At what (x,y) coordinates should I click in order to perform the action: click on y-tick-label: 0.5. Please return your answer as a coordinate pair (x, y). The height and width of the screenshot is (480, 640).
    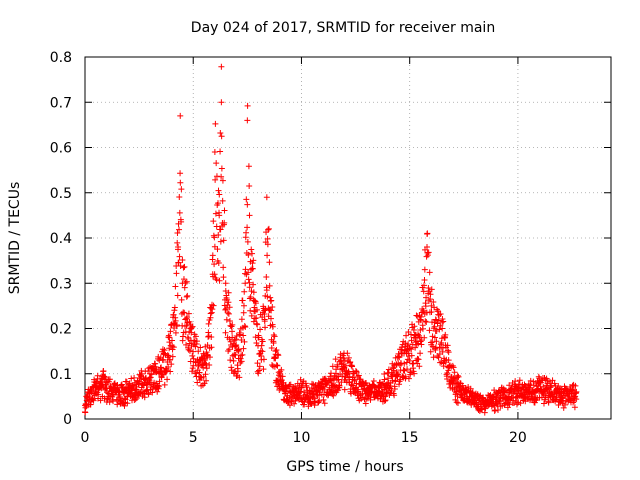
    Looking at the image, I should click on (61, 194).